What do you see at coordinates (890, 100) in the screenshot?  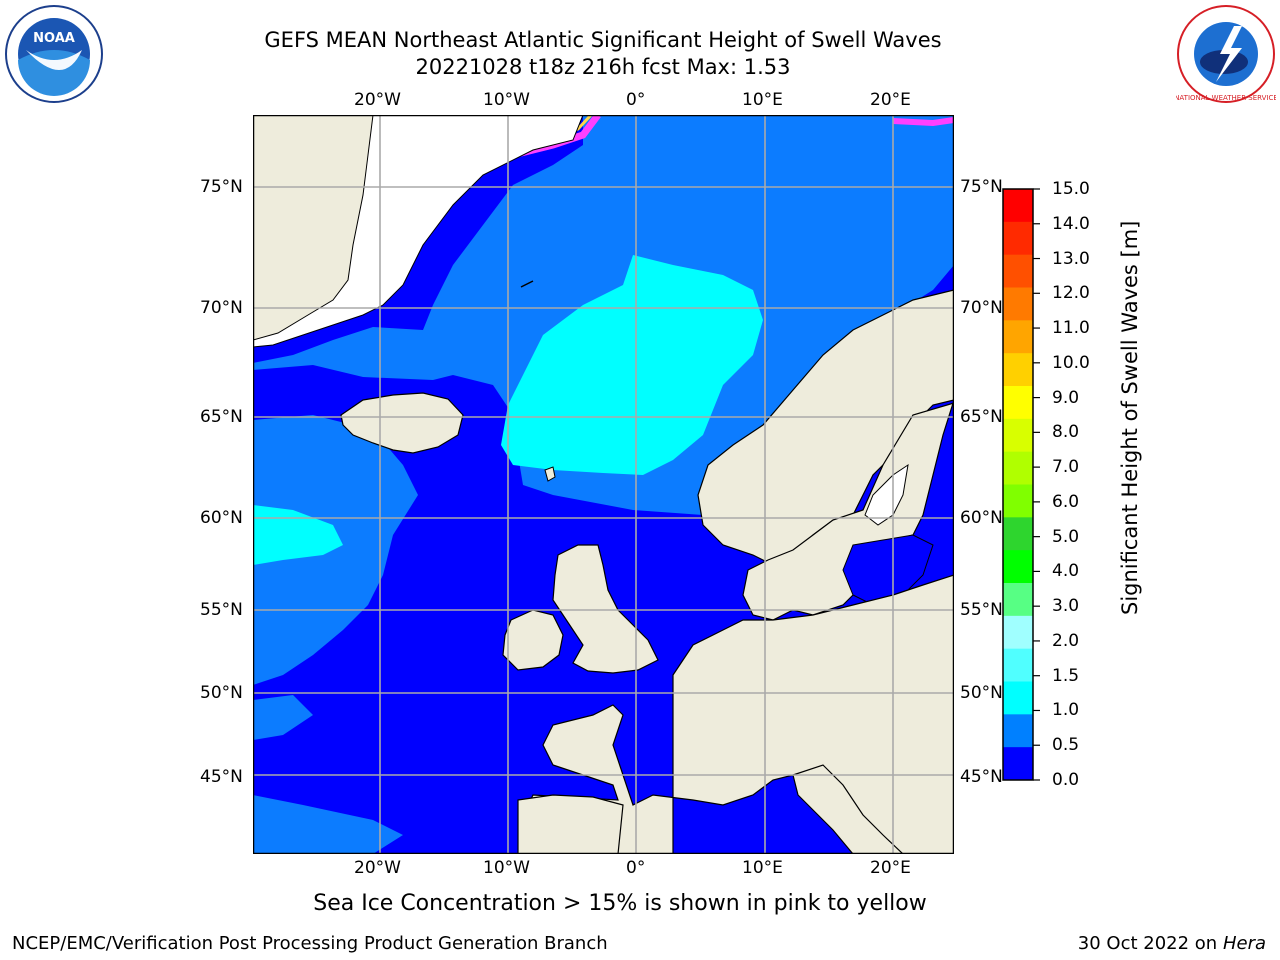 I see `lon-tick-top-20e: 20°E` at bounding box center [890, 100].